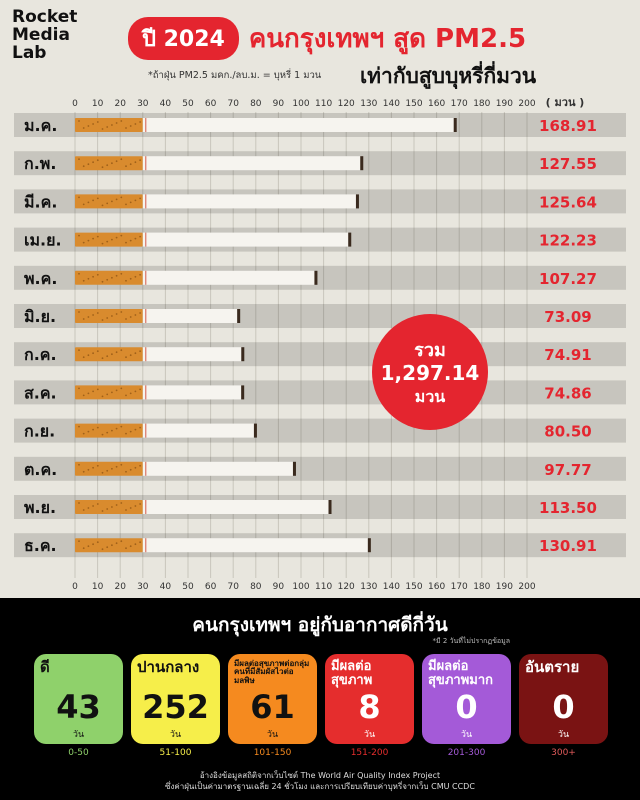  What do you see at coordinates (320, 625) in the screenshot?
I see `air-quality-title: คนกรุงเทพฯ อยู่กับอากาศดีกี่วัน` at bounding box center [320, 625].